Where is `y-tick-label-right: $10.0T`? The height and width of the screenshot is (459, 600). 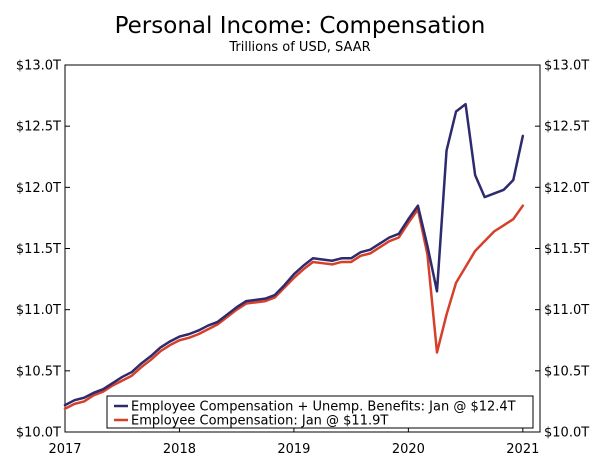 y-tick-label-right: $10.0T is located at coordinates (566, 433).